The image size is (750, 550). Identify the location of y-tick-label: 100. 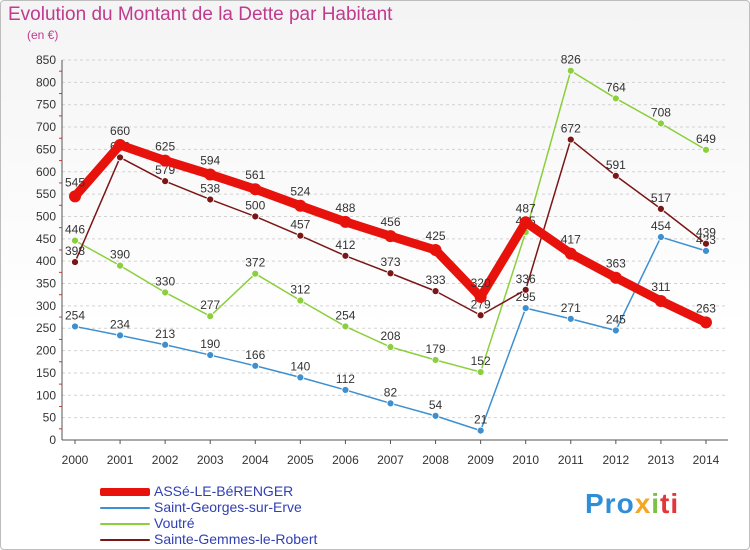
(46, 395).